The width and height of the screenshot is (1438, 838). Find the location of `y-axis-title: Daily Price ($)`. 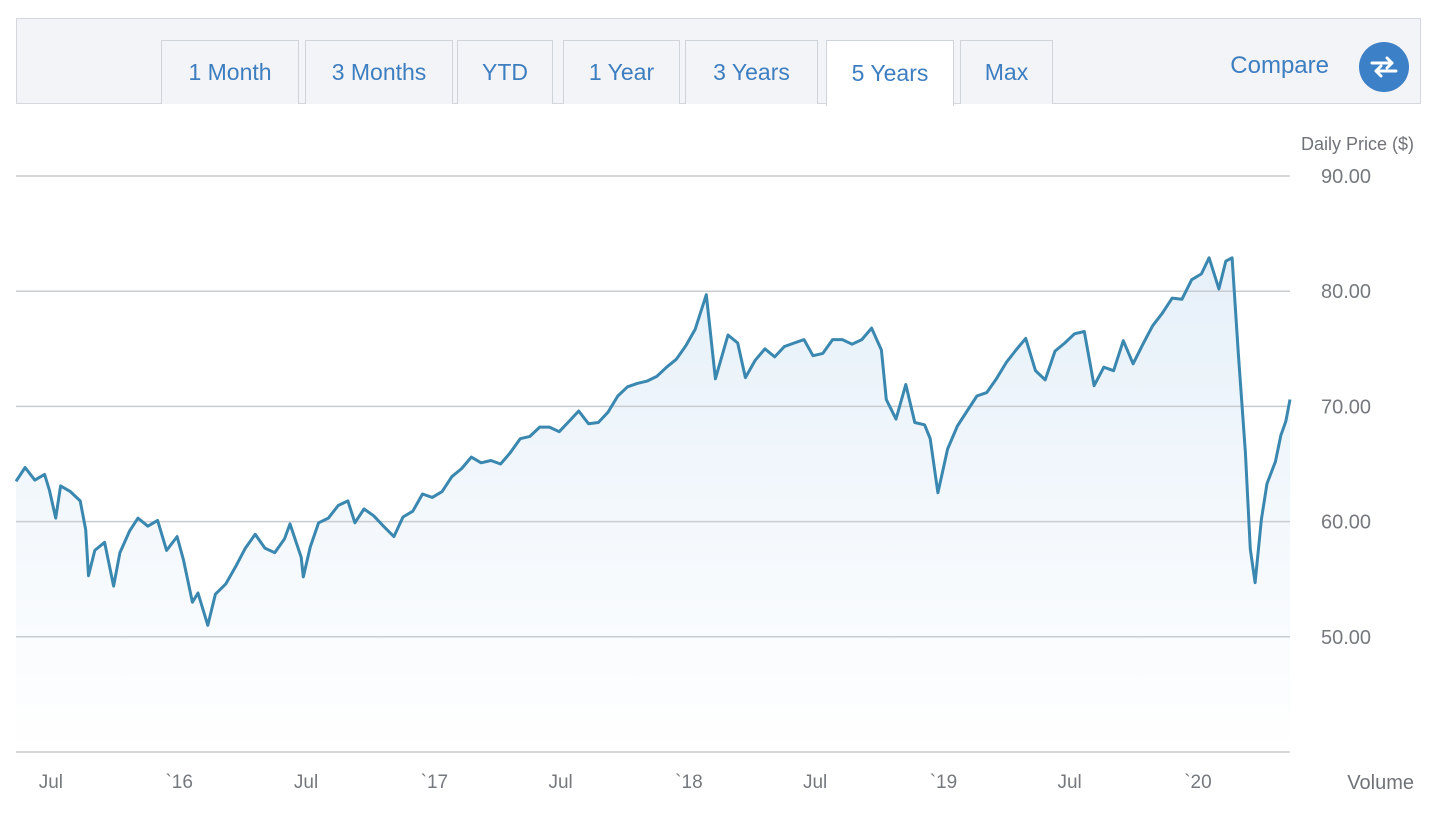

y-axis-title: Daily Price ($) is located at coordinates (1357, 144).